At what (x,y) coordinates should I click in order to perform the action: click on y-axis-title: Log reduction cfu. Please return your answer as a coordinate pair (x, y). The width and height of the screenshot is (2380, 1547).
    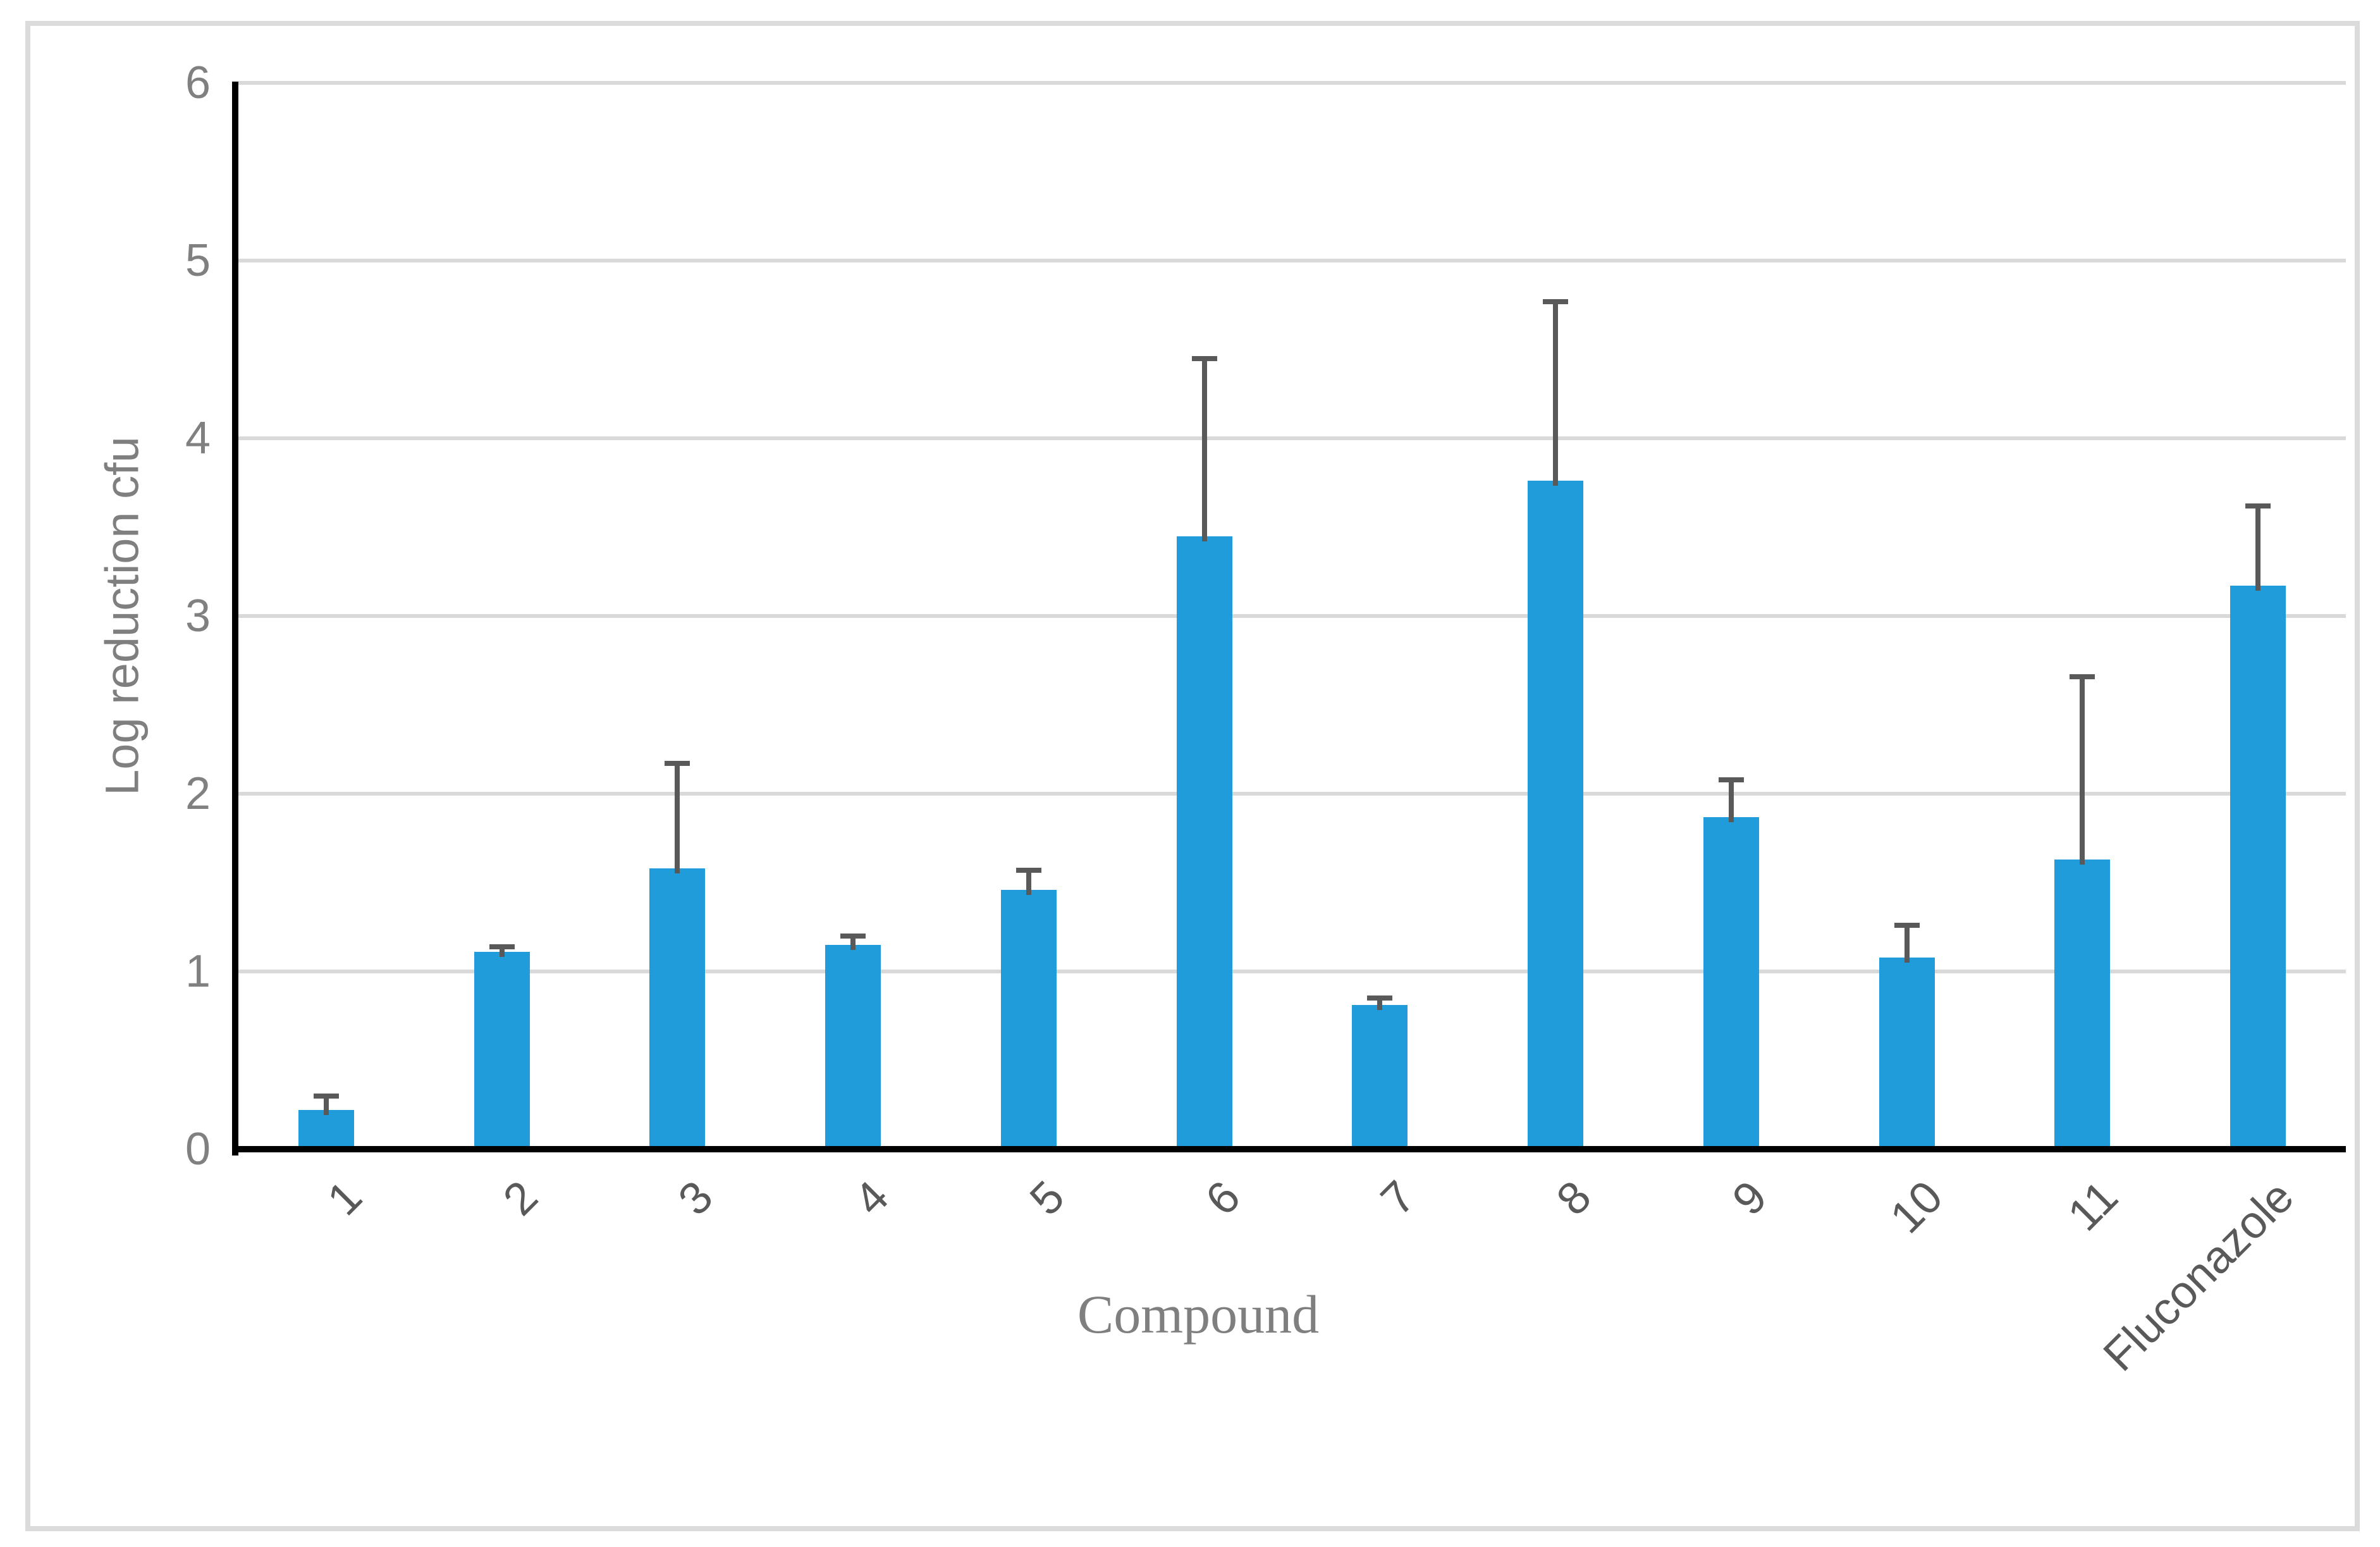
    Looking at the image, I should click on (122, 616).